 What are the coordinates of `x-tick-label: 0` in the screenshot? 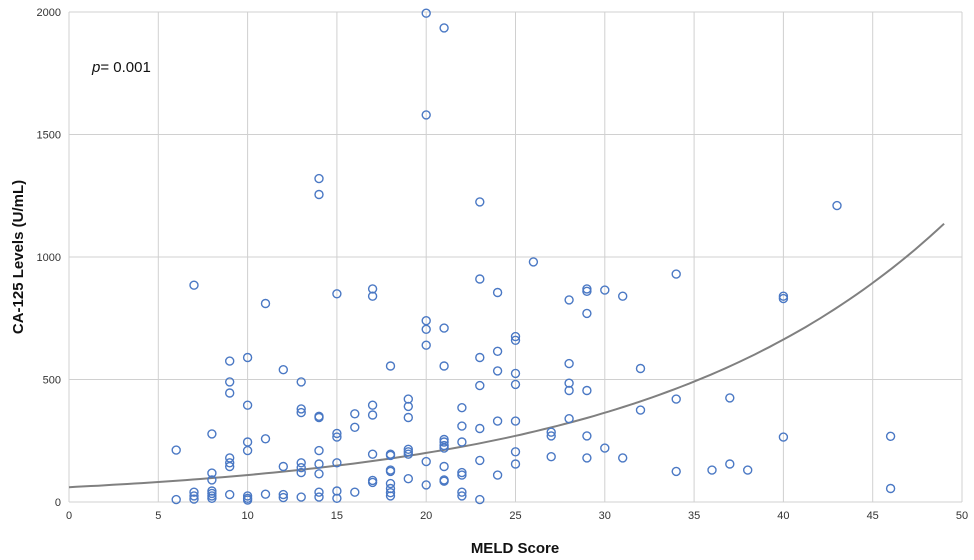 It's located at (69, 516).